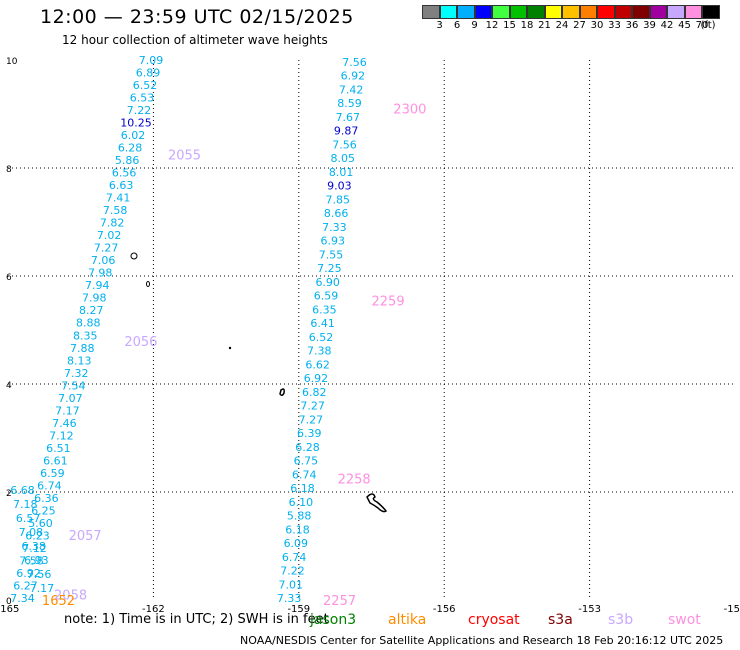 This screenshot has width=740, height=650. I want to click on pass-time-label: 2259, so click(388, 301).